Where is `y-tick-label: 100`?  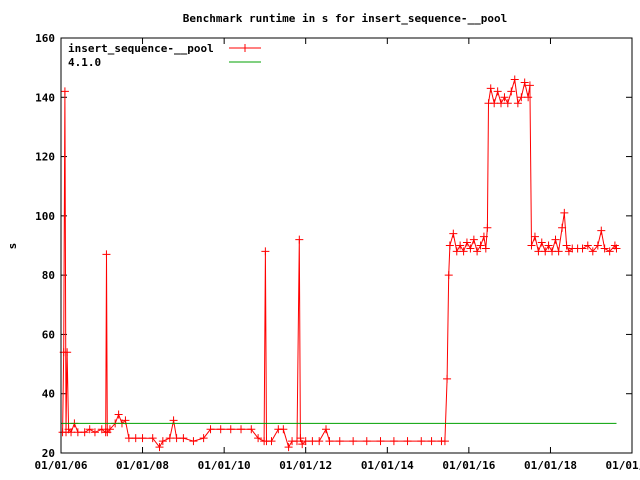 y-tick-label: 100 is located at coordinates (45, 216).